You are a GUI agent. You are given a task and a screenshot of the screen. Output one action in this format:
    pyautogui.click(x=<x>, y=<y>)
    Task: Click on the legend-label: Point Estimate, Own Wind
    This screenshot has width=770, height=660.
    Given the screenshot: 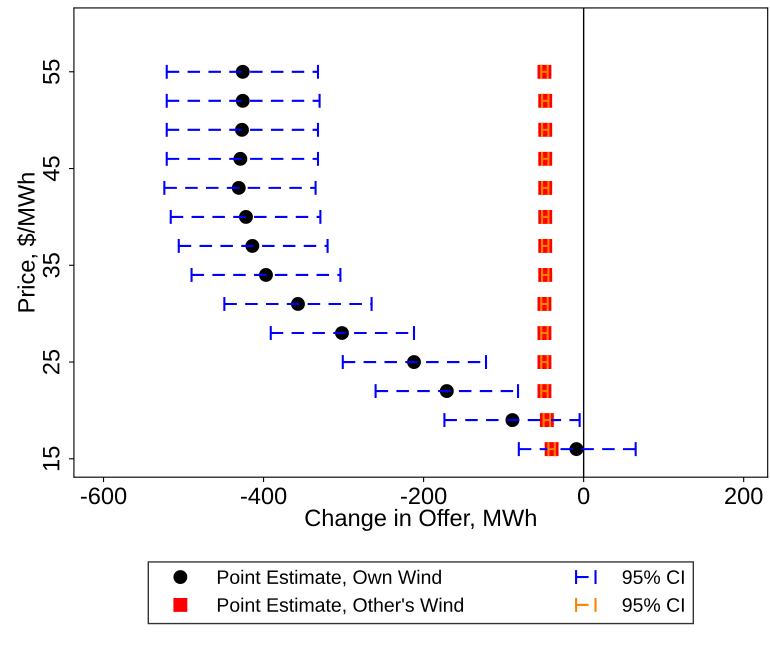 What is the action you would take?
    pyautogui.click(x=329, y=578)
    